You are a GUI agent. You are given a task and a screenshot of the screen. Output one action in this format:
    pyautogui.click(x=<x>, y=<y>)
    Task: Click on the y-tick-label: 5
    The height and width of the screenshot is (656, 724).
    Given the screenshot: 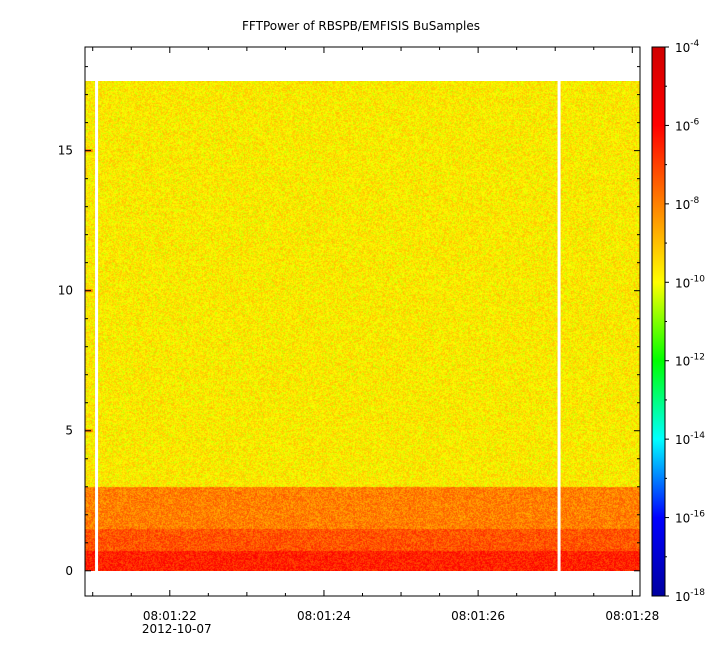 What is the action you would take?
    pyautogui.click(x=69, y=431)
    